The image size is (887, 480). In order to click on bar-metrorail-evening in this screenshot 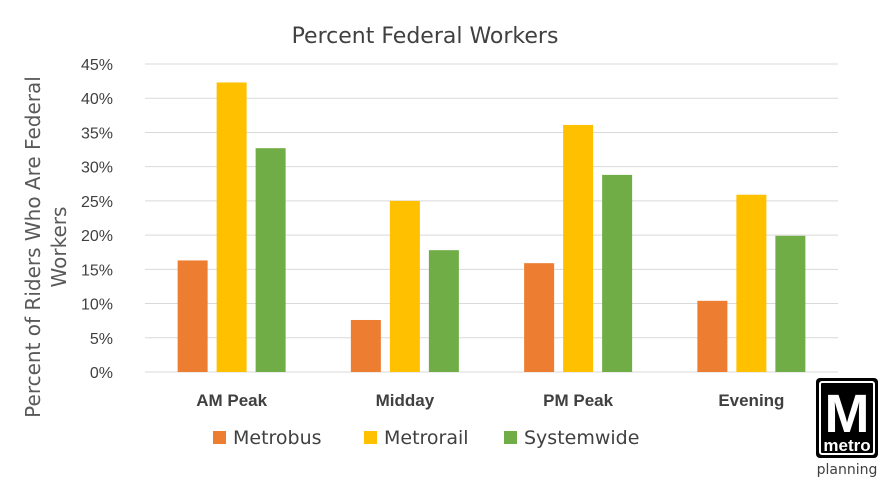, I will do `click(751, 283)`.